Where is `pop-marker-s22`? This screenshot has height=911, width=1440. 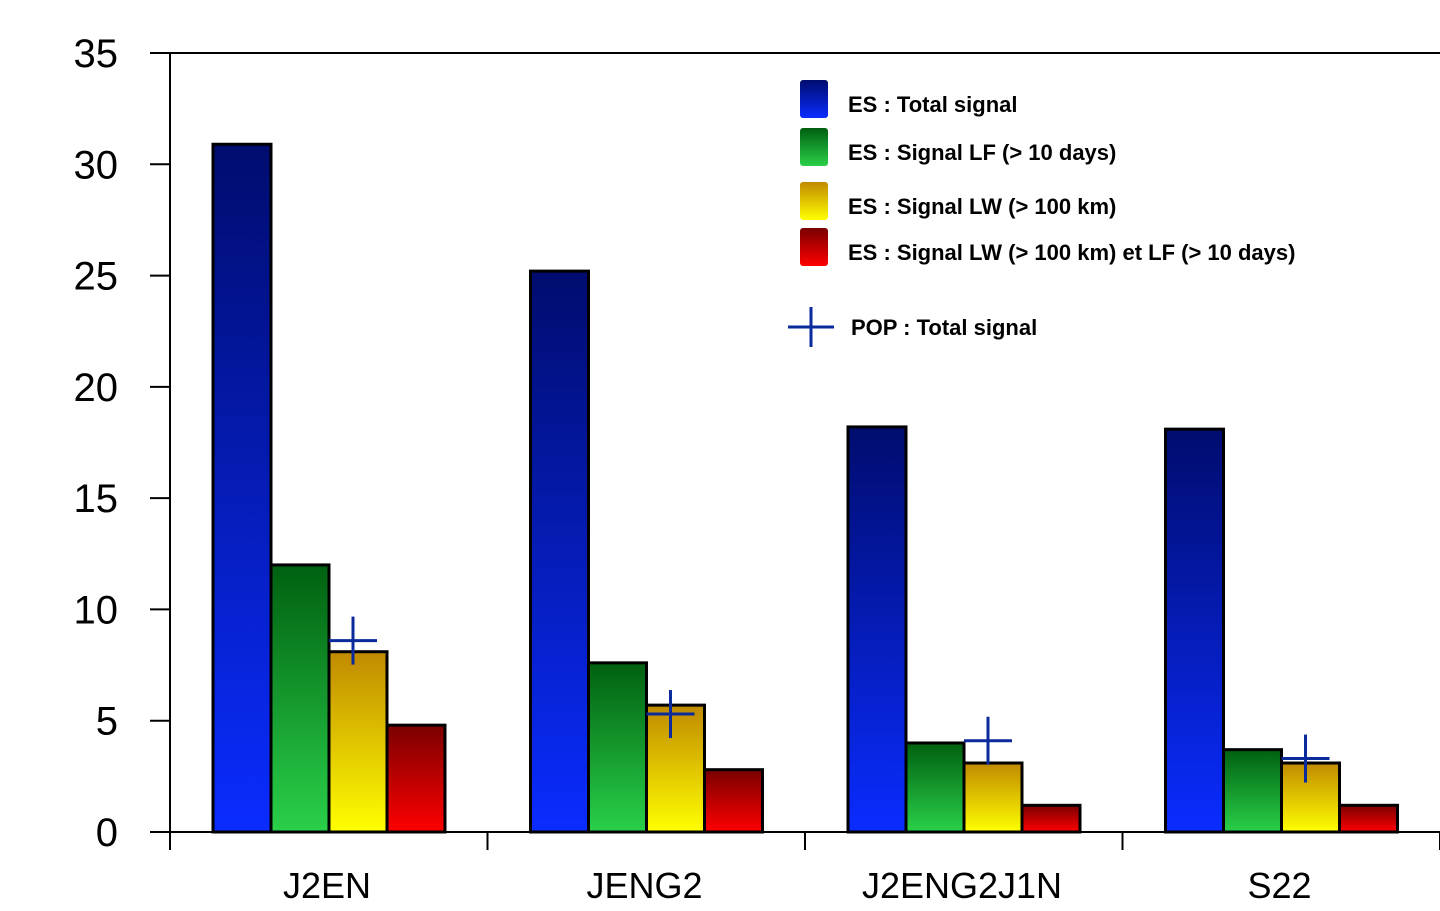
pop-marker-s22 is located at coordinates (1305, 758).